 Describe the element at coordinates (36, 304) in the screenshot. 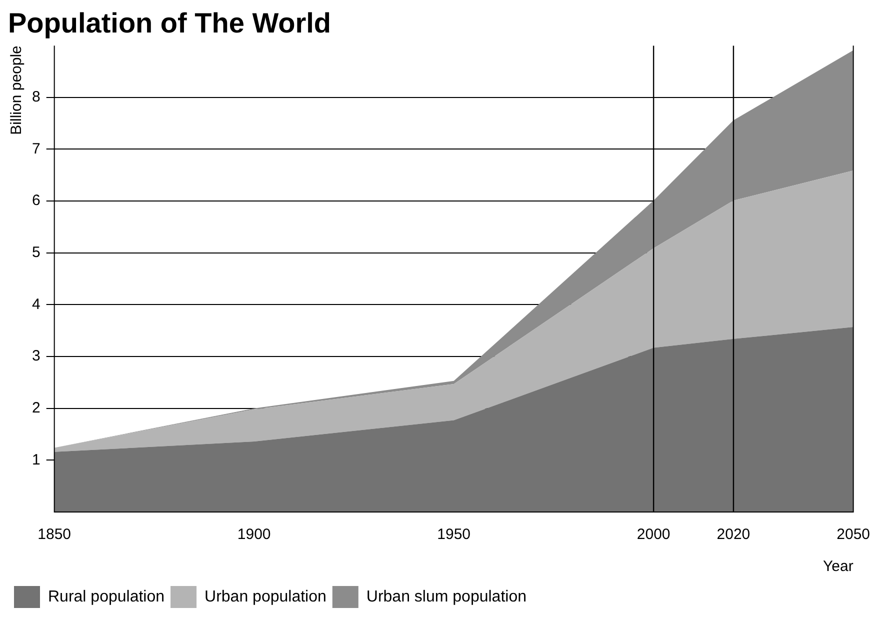

I see `y-tick-label: 4` at that location.